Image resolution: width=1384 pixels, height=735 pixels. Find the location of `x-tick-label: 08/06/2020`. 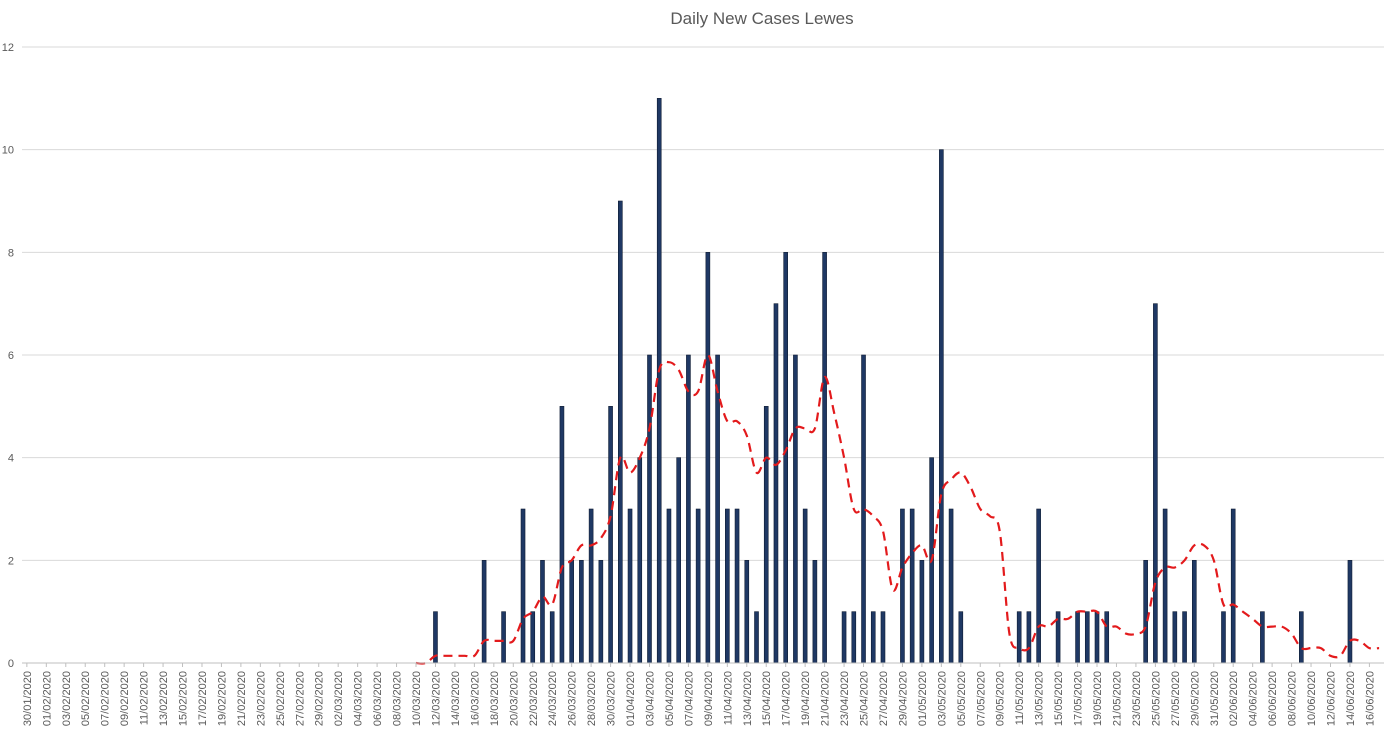

x-tick-label: 08/06/2020 is located at coordinates (1293, 698).